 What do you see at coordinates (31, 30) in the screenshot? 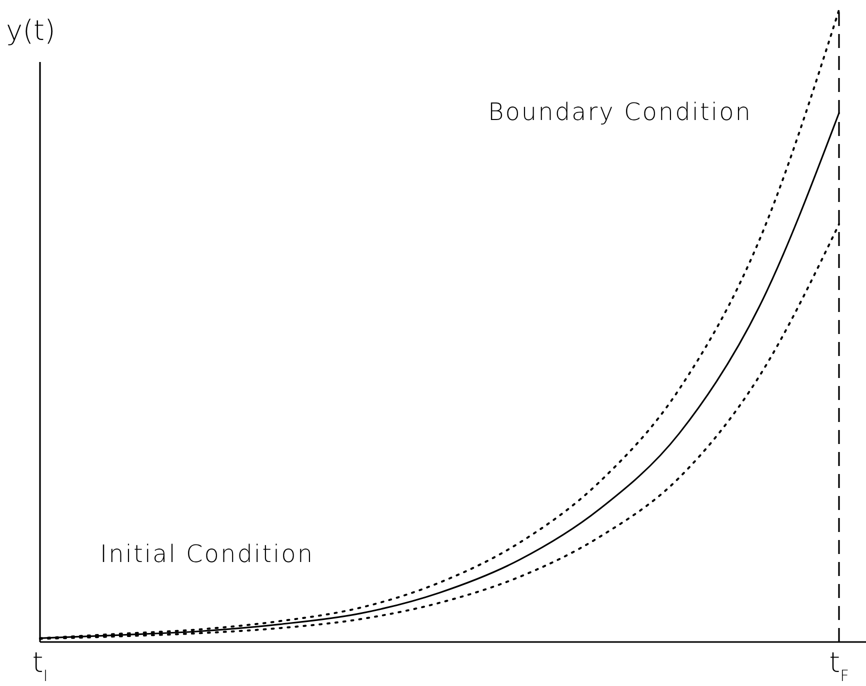
I see `y-axis-title: y(t)` at bounding box center [31, 30].